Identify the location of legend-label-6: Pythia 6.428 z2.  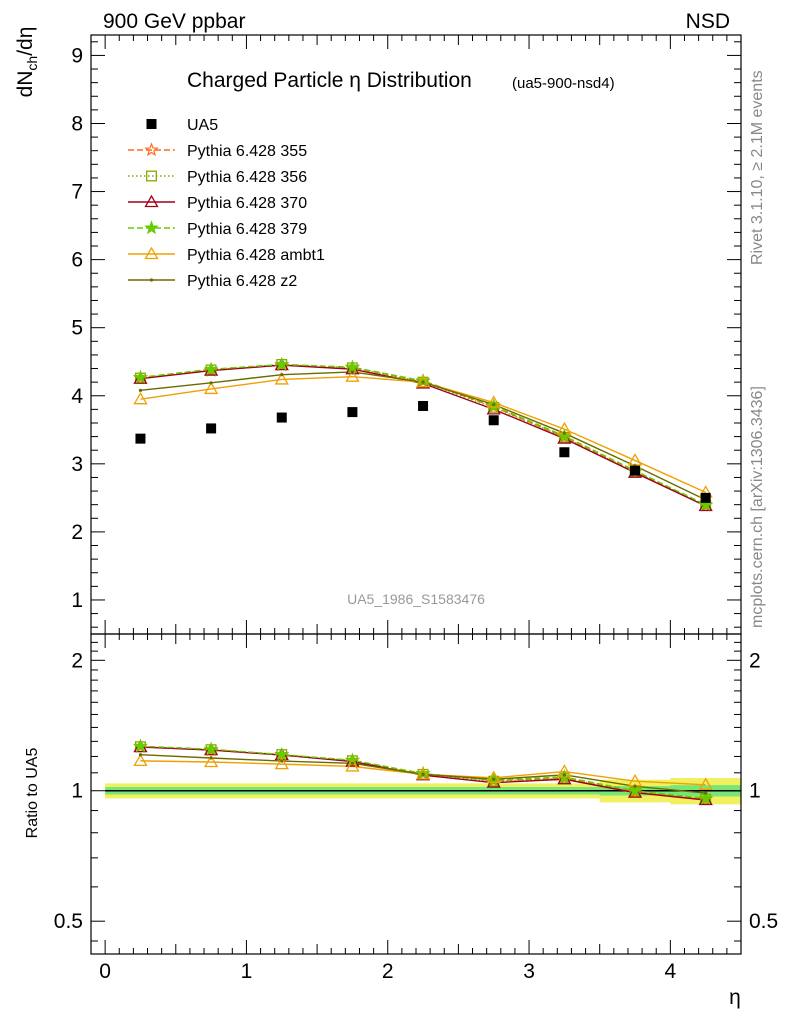
(242, 281).